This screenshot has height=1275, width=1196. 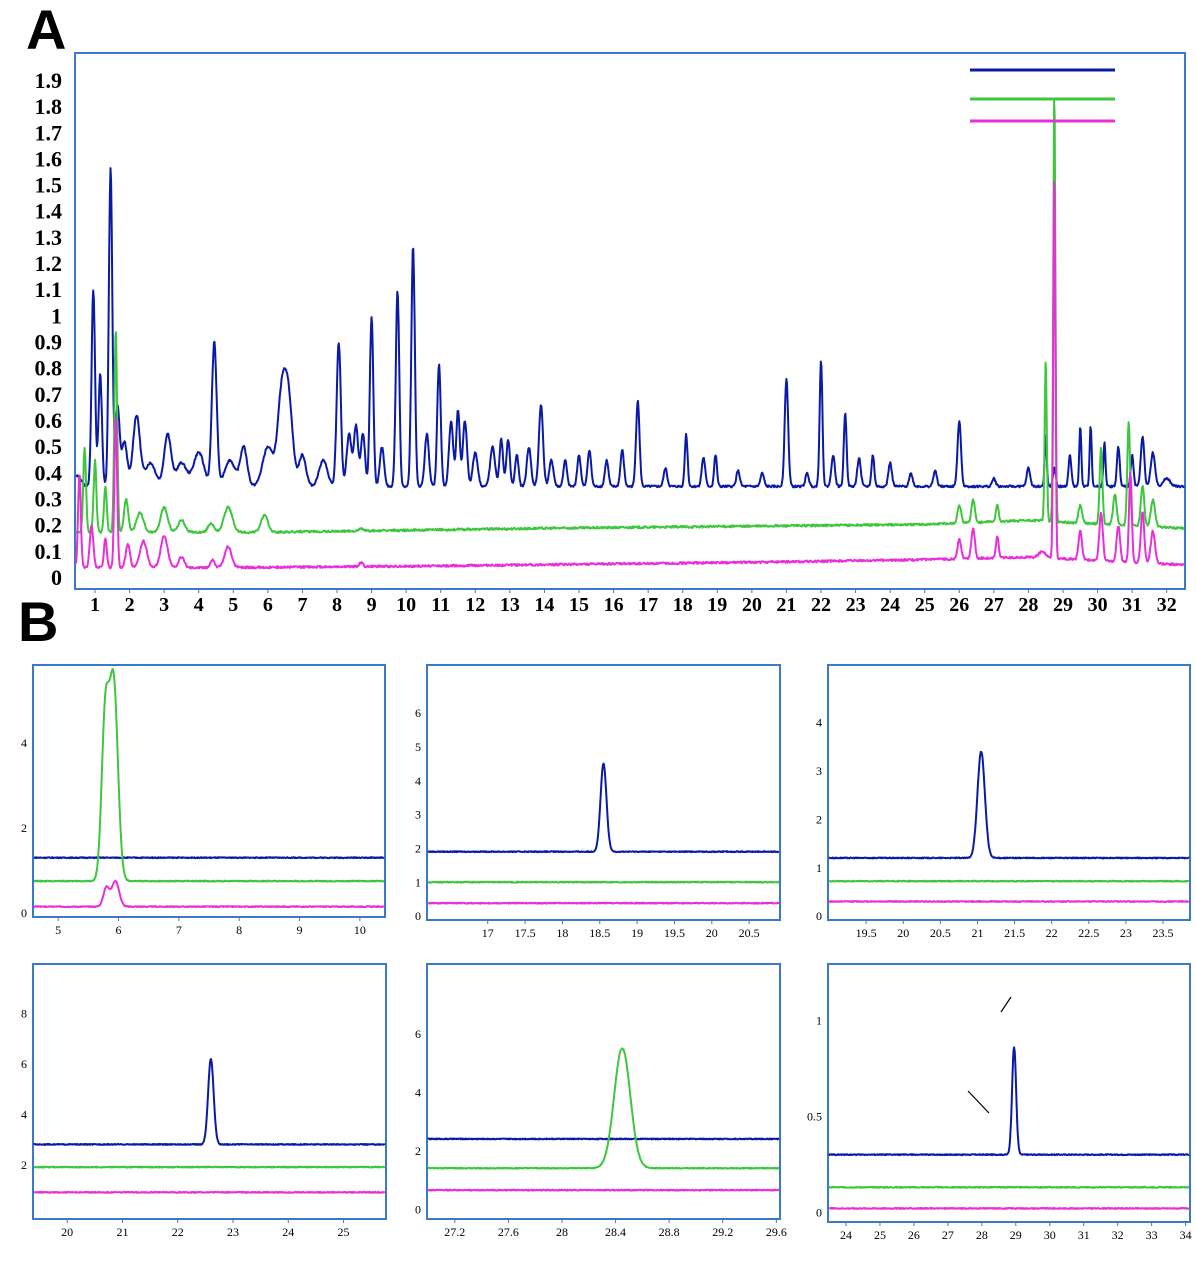 I want to click on x-tick-label: 28.4, so click(x=615, y=1232).